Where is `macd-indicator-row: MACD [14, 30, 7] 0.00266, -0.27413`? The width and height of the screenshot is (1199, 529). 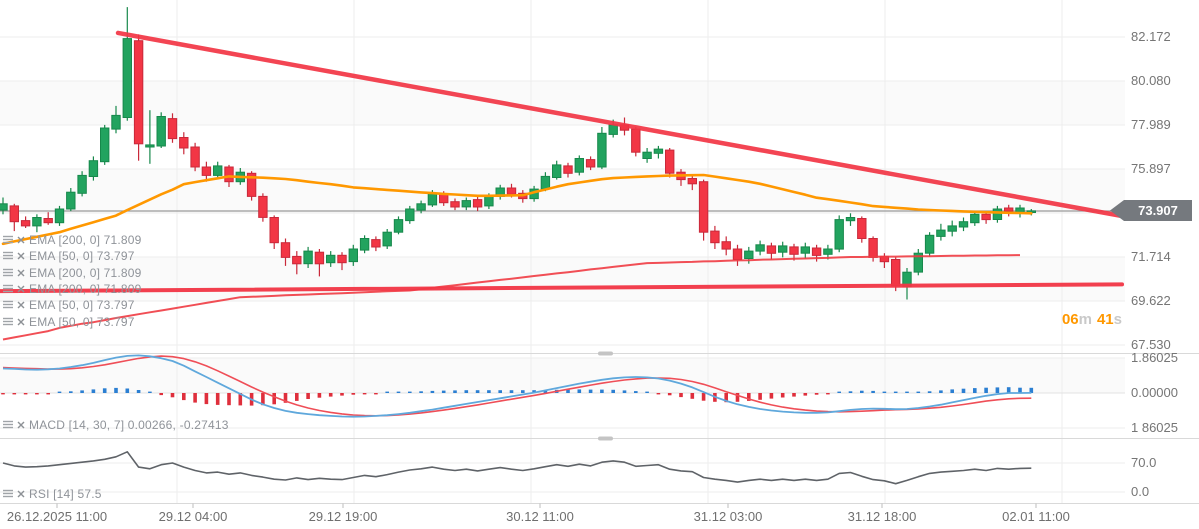
macd-indicator-row: MACD [14, 30, 7] 0.00266, -0.27413 is located at coordinates (116, 424).